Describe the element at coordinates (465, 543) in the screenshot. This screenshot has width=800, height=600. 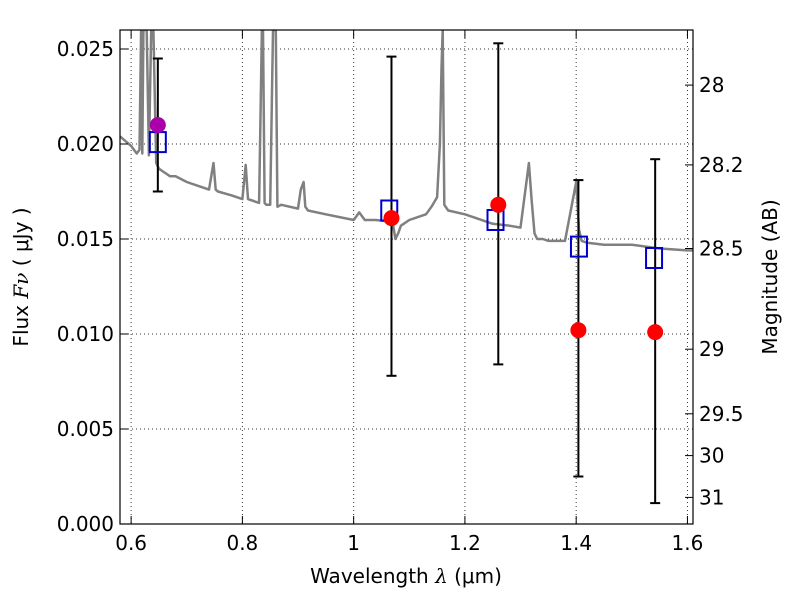
I see `x-tick-label: 1.2` at that location.